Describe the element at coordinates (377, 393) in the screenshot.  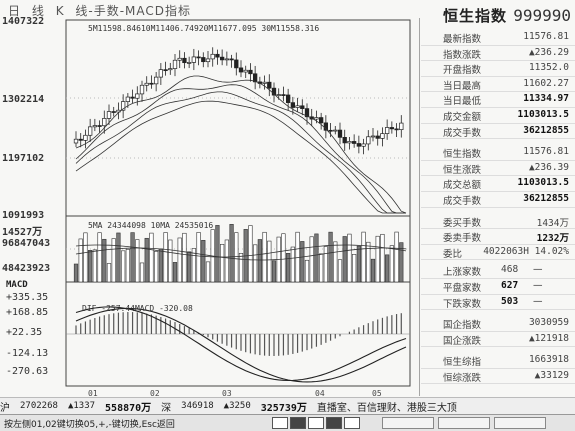
I see `x-axis-label: 05` at that location.